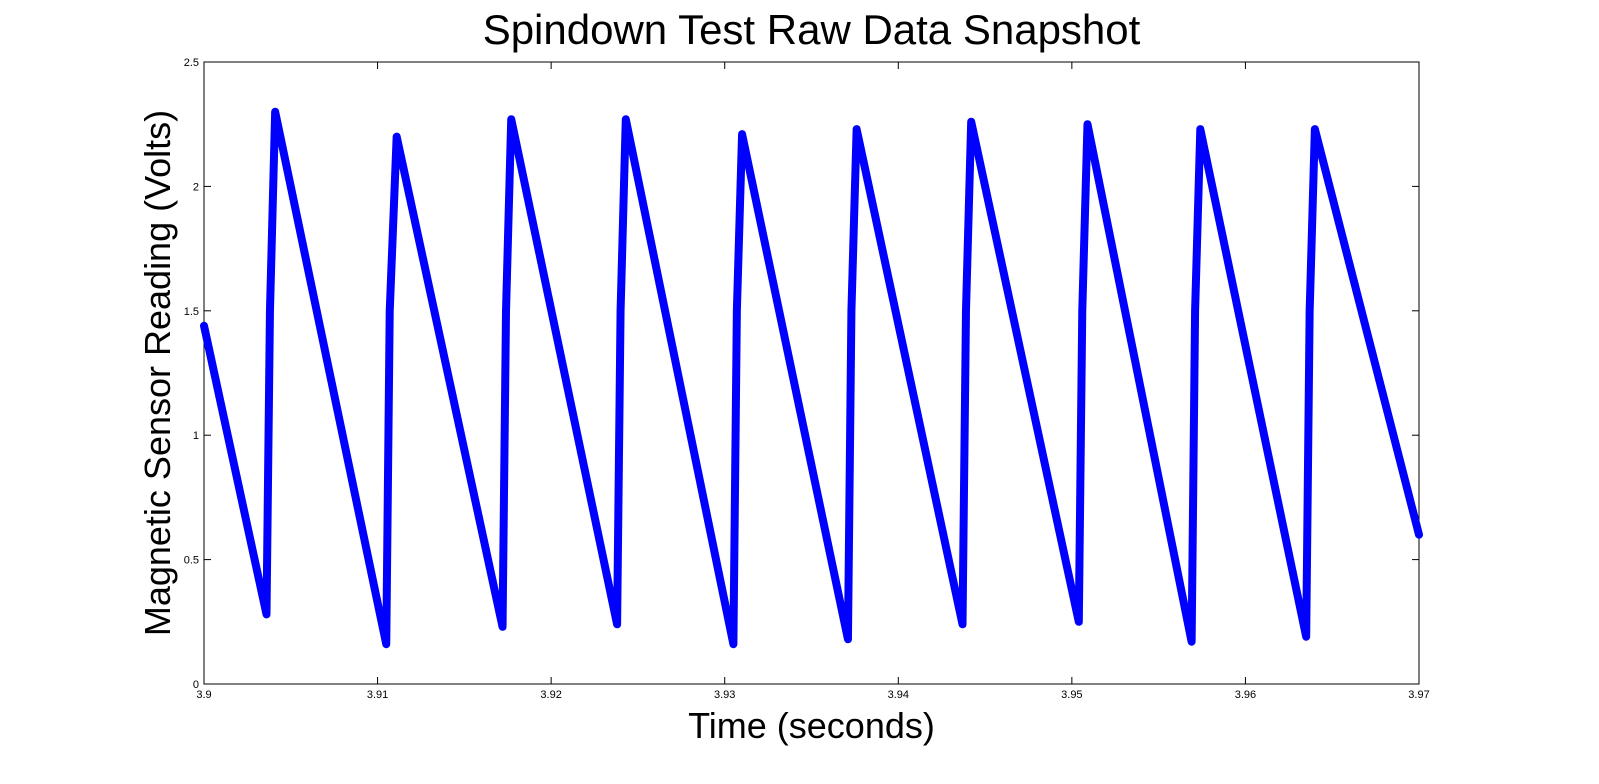  What do you see at coordinates (1418, 695) in the screenshot?
I see `x-tick-label: 3.97` at bounding box center [1418, 695].